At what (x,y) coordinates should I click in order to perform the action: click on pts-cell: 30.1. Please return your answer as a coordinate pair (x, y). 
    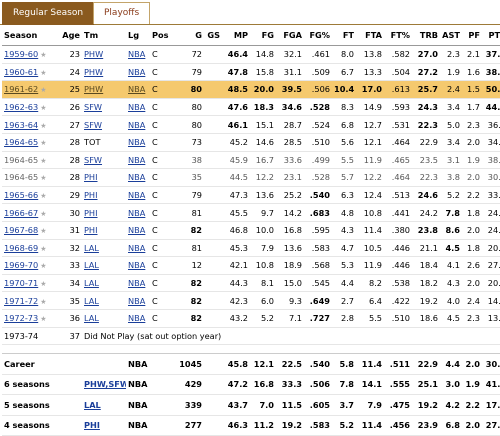
    Looking at the image, I should click on (491, 177).